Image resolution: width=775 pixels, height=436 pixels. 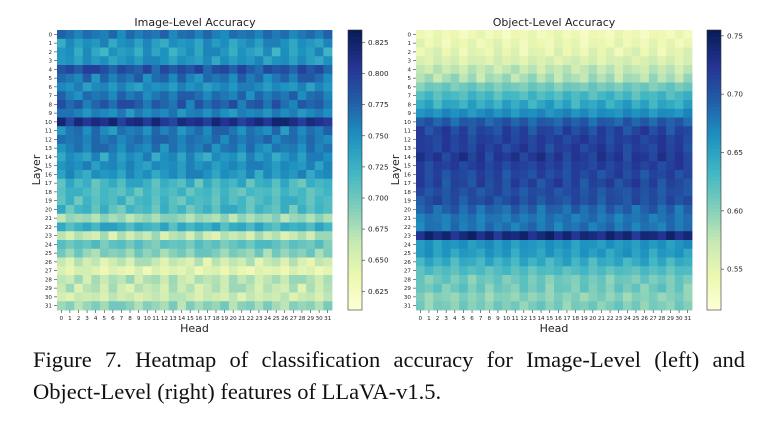 What do you see at coordinates (523, 319) in the screenshot?
I see `x-tick-label: 12` at bounding box center [523, 319].